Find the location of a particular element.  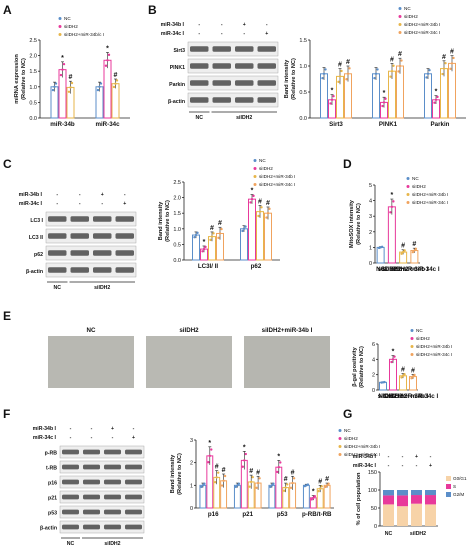

significance-mark-c: # is located at coordinates (212, 228).